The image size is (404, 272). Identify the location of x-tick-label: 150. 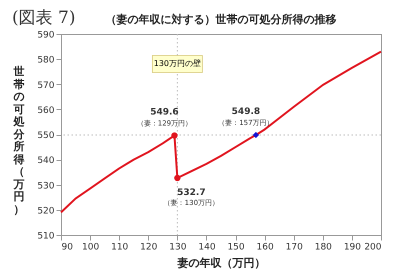
(236, 247).